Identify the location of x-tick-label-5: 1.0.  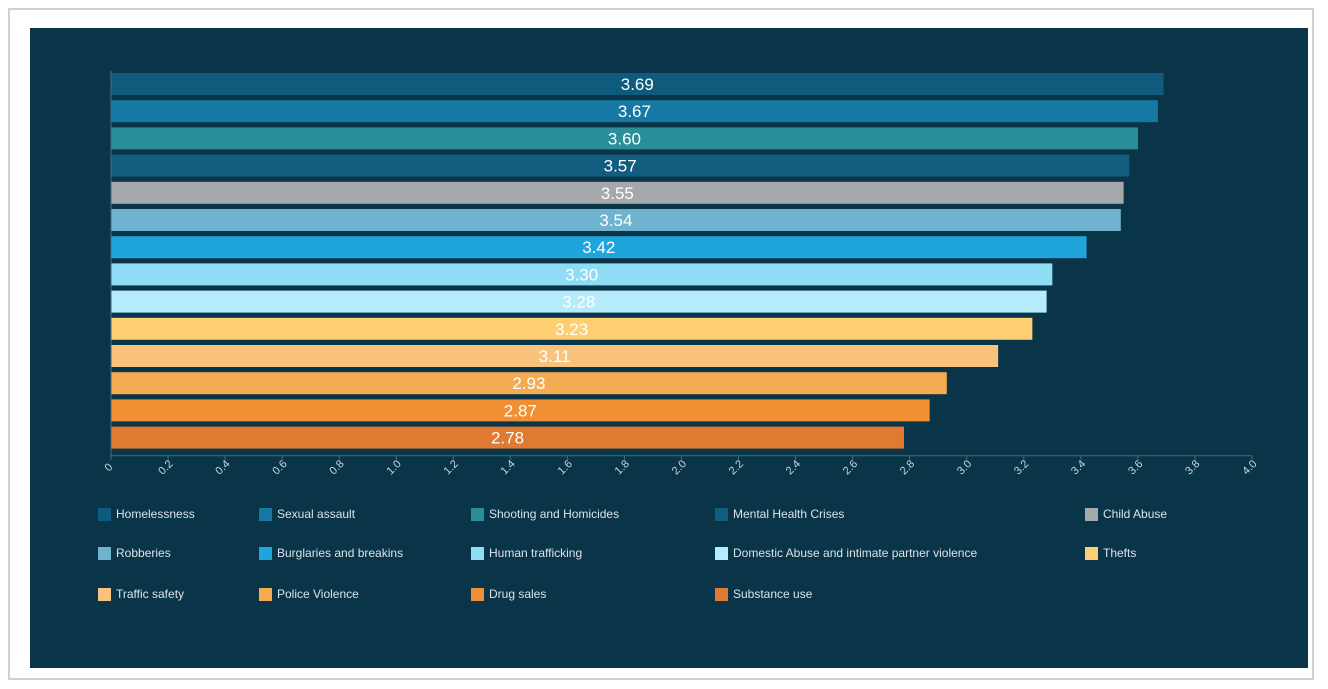
(393, 467).